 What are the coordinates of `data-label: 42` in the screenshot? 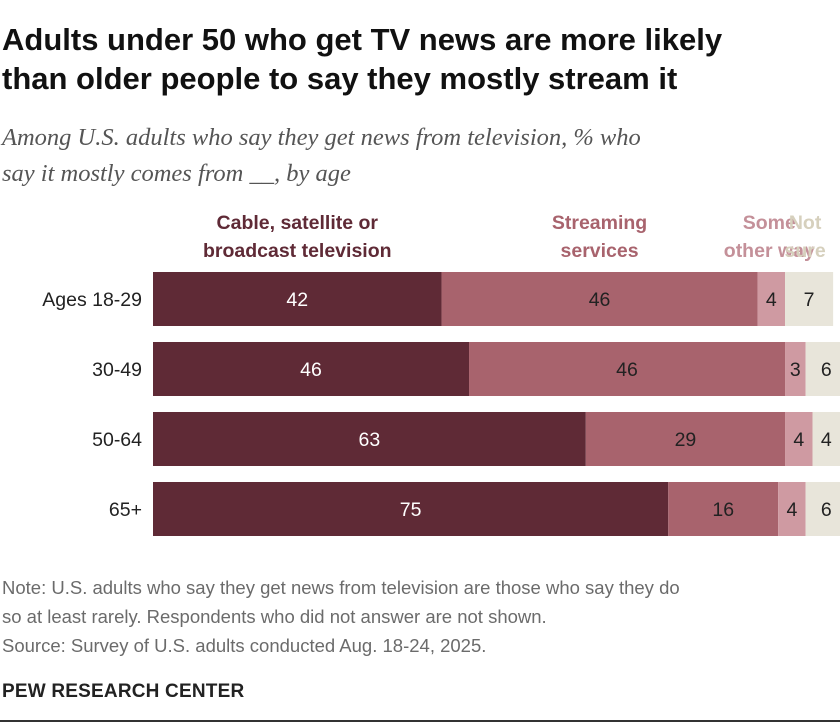 It's located at (297, 300).